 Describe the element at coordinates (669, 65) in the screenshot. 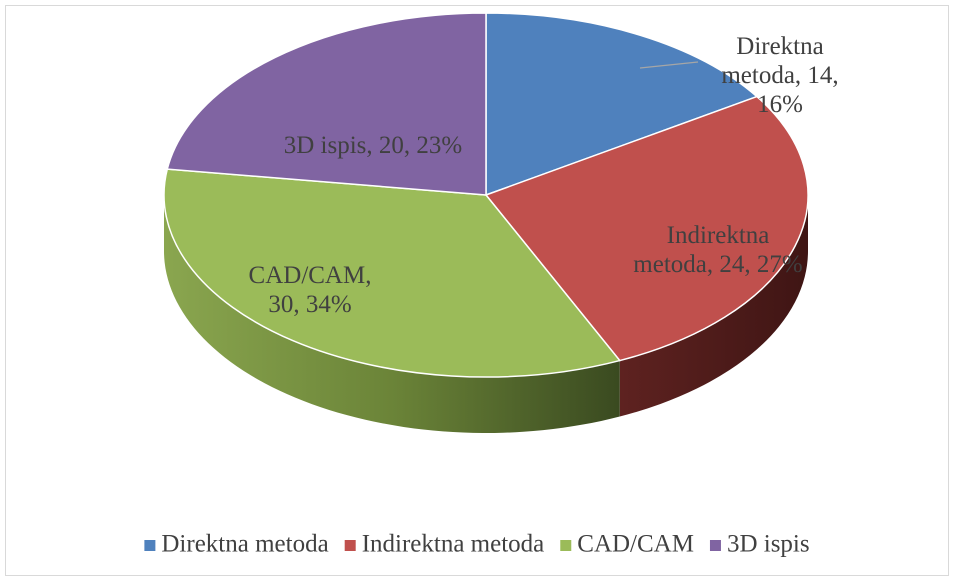

I see `leader-line` at that location.